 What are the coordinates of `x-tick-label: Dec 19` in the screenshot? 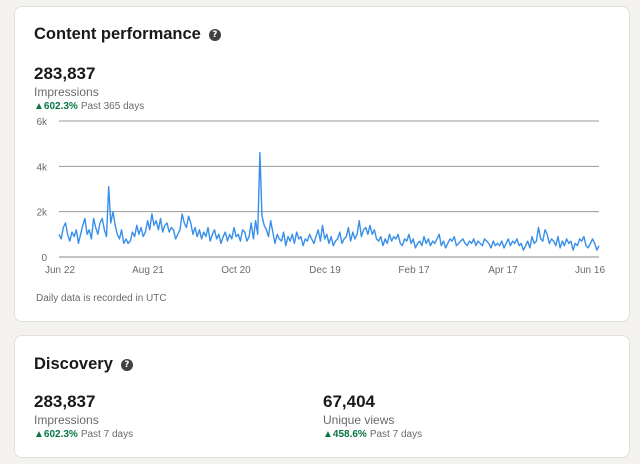 It's located at (325, 270).